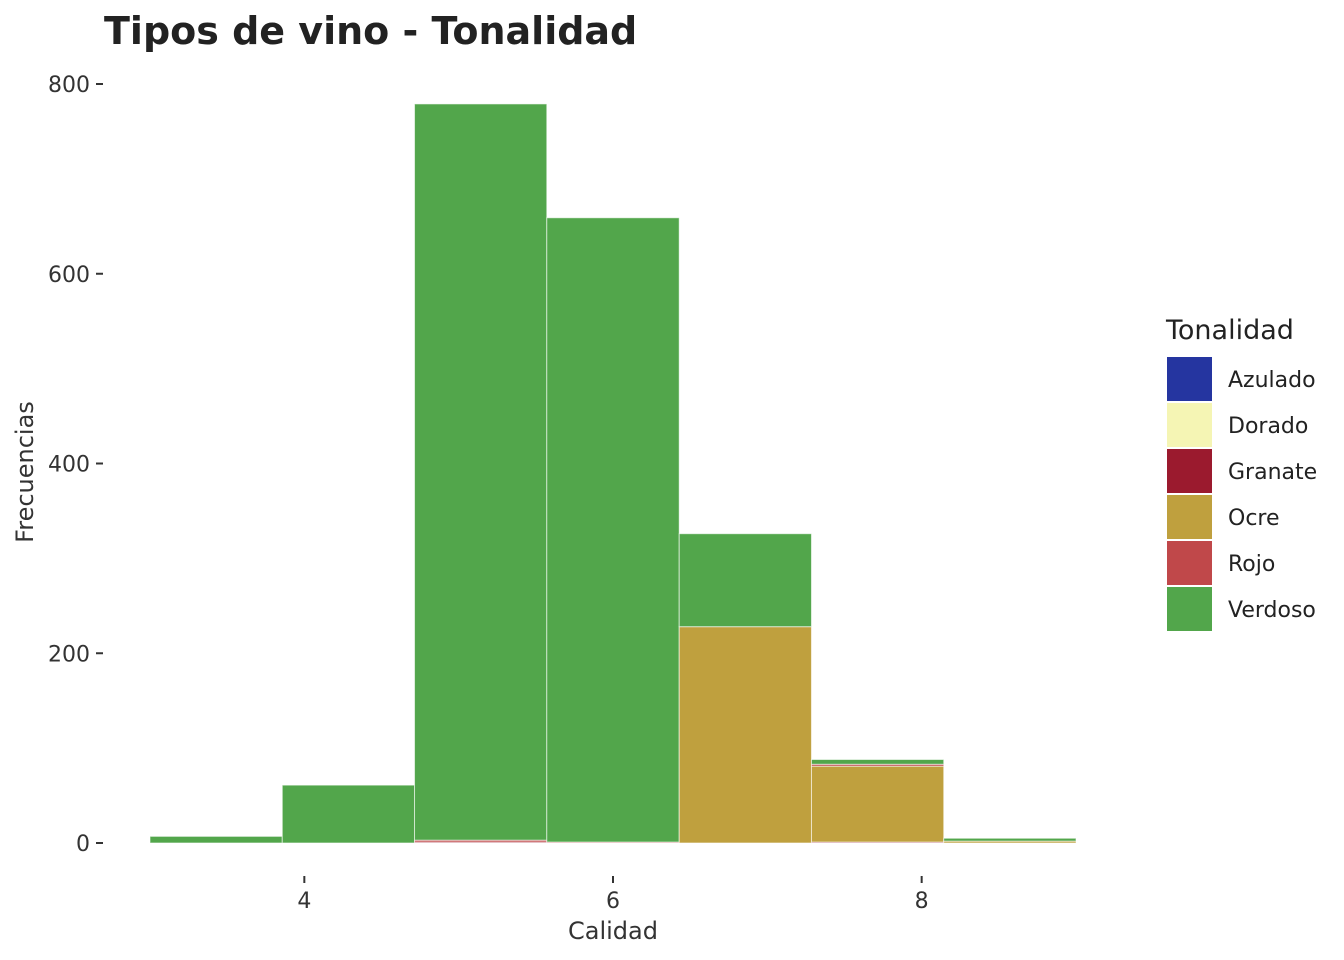 The image size is (1344, 960). Describe the element at coordinates (1272, 380) in the screenshot. I see `legend-label-azulado: Azulado` at that location.